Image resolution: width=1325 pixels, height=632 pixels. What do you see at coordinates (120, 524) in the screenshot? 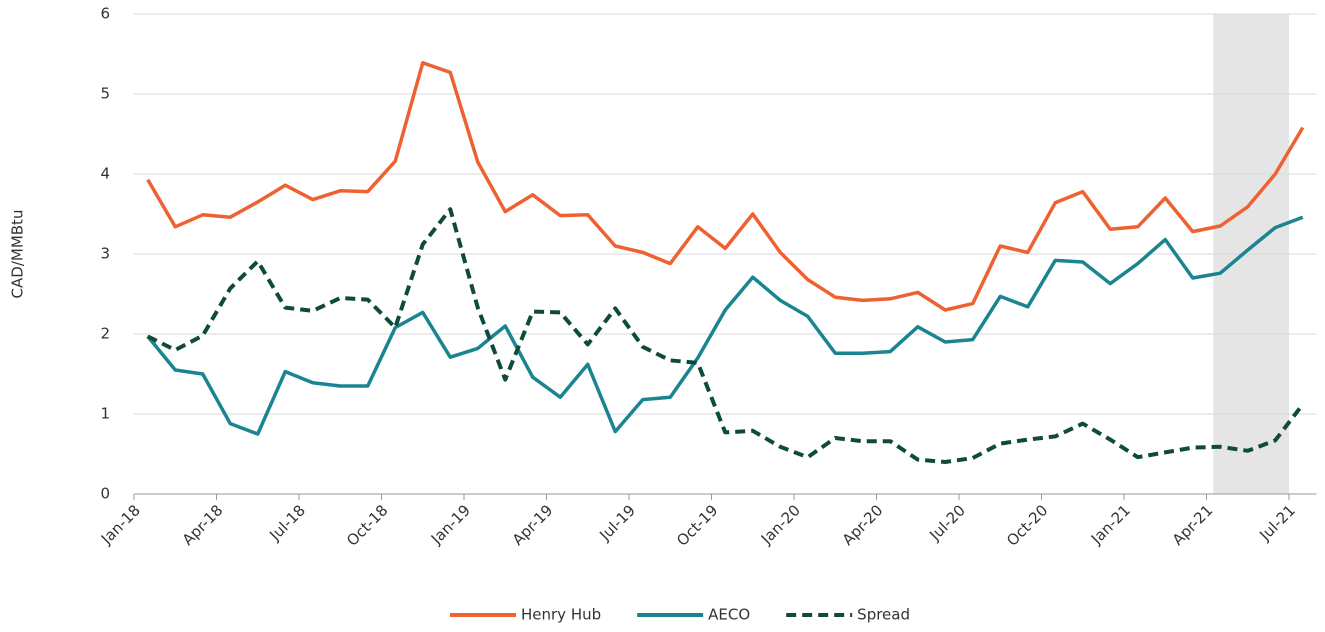
I see `x-tick-label: Jan-18` at bounding box center [120, 524].